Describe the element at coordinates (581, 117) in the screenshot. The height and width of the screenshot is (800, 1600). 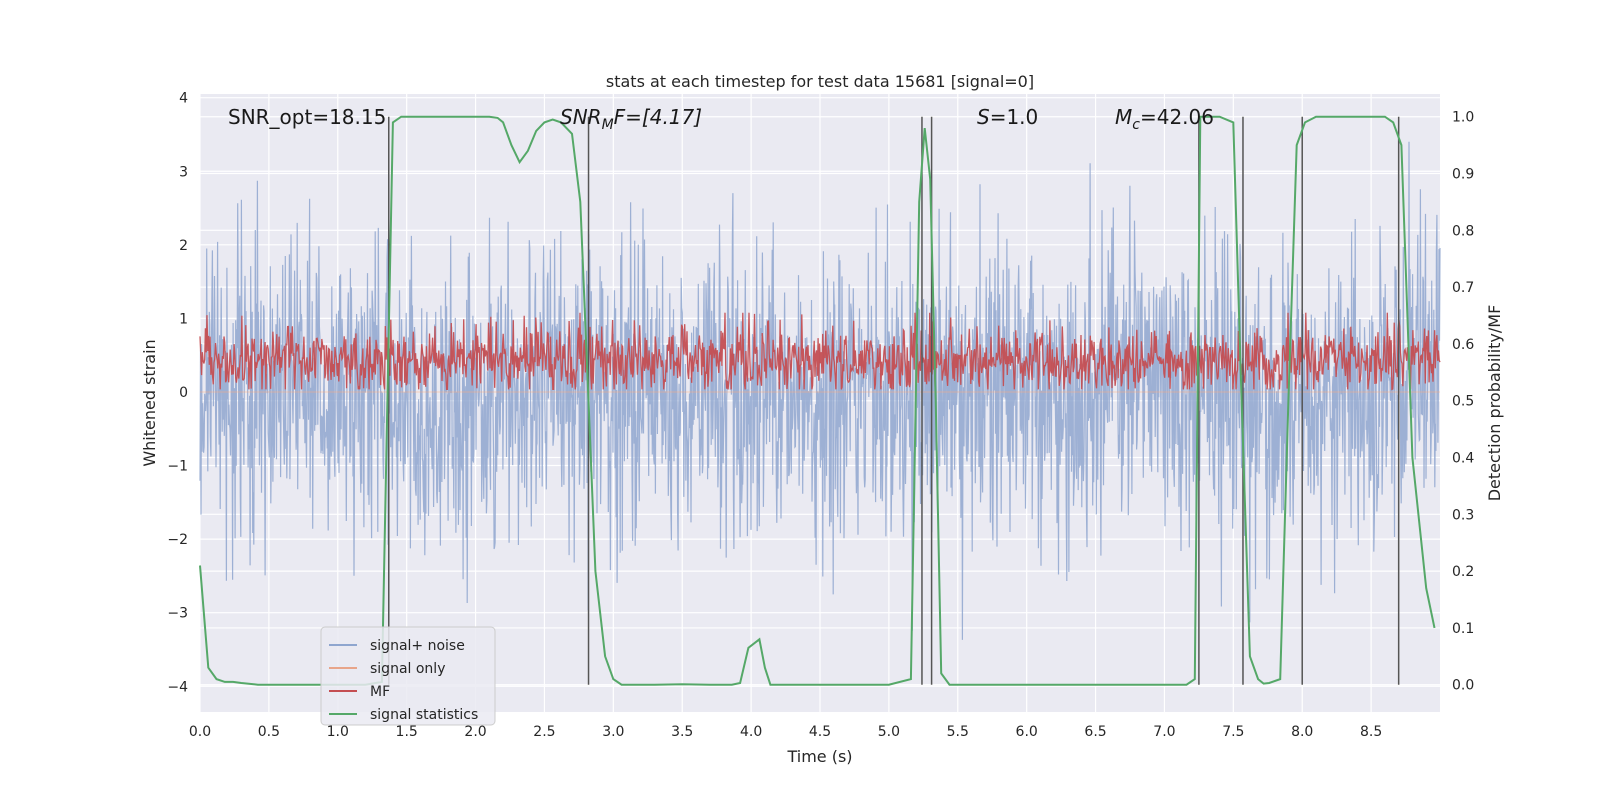
I see `annotation-snr-mf-pre: SNR` at that location.